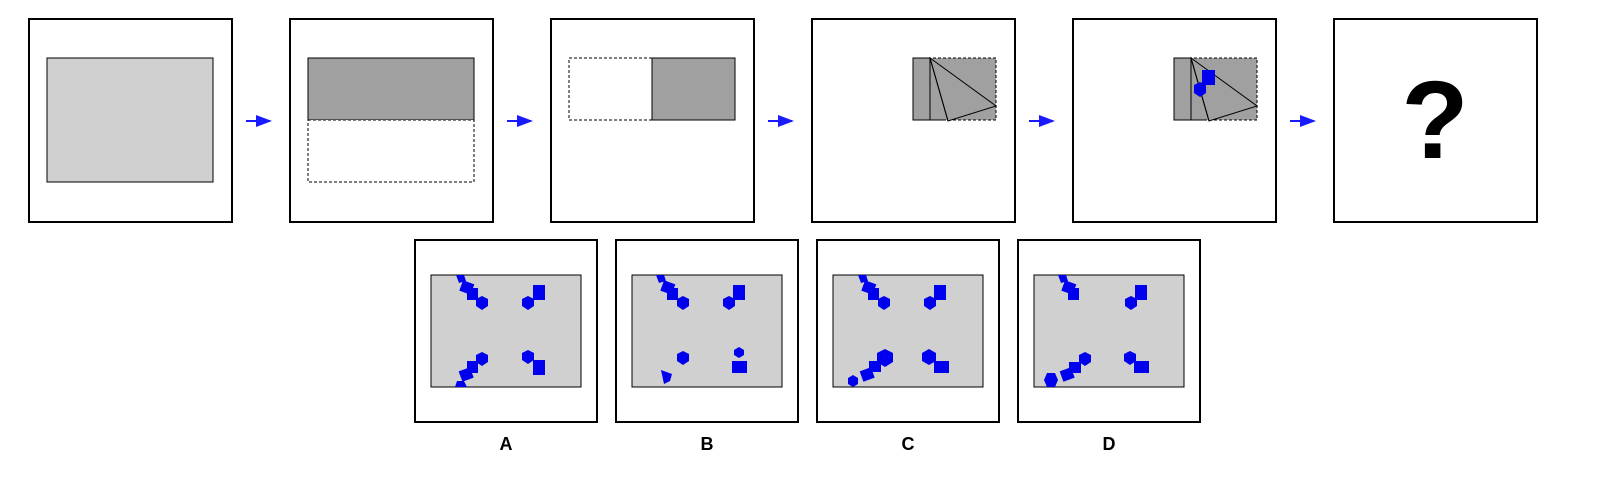 The width and height of the screenshot is (1610, 495). I want to click on option-b-label: B, so click(707, 444).